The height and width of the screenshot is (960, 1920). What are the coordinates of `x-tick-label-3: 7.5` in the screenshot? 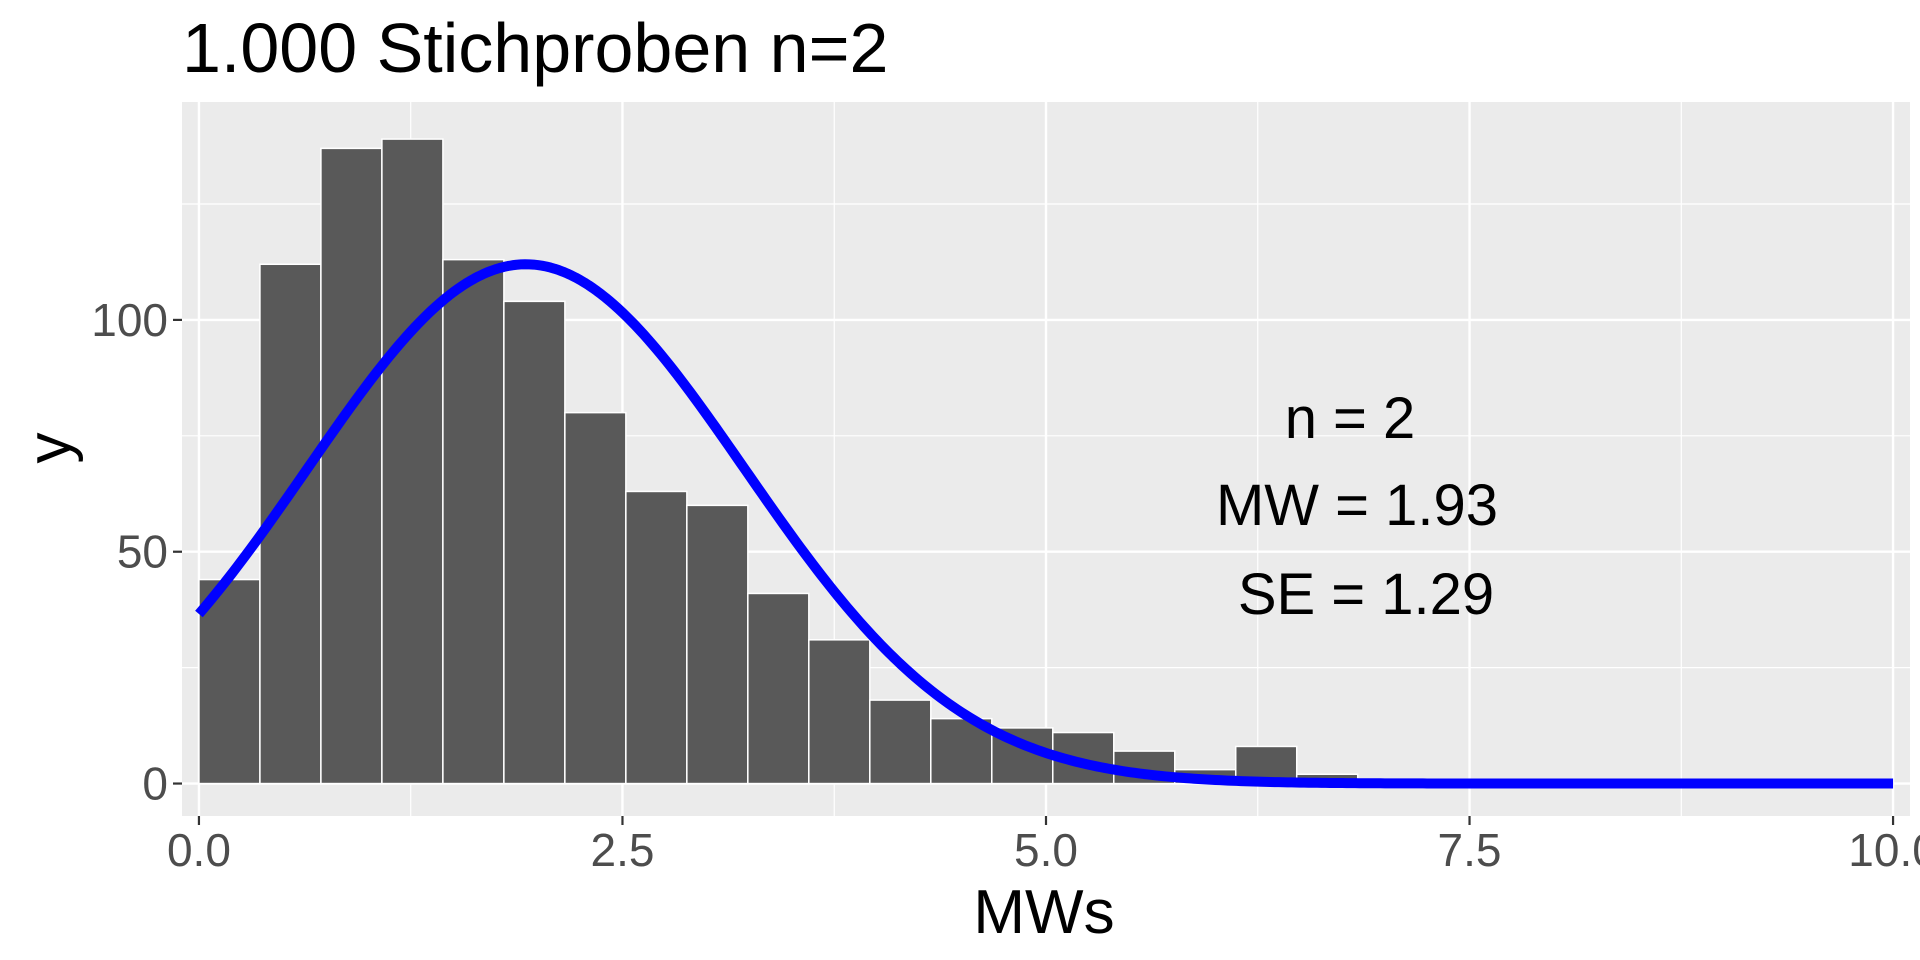 It's located at (1470, 850).